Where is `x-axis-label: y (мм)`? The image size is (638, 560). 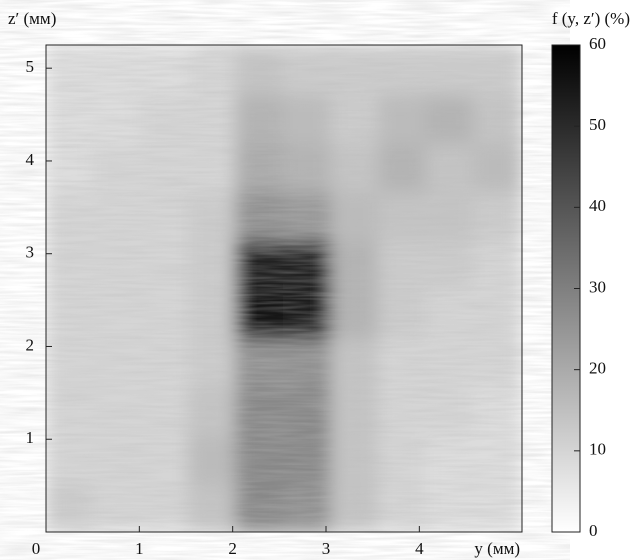
x-axis-label: y (мм) is located at coordinates (497, 548).